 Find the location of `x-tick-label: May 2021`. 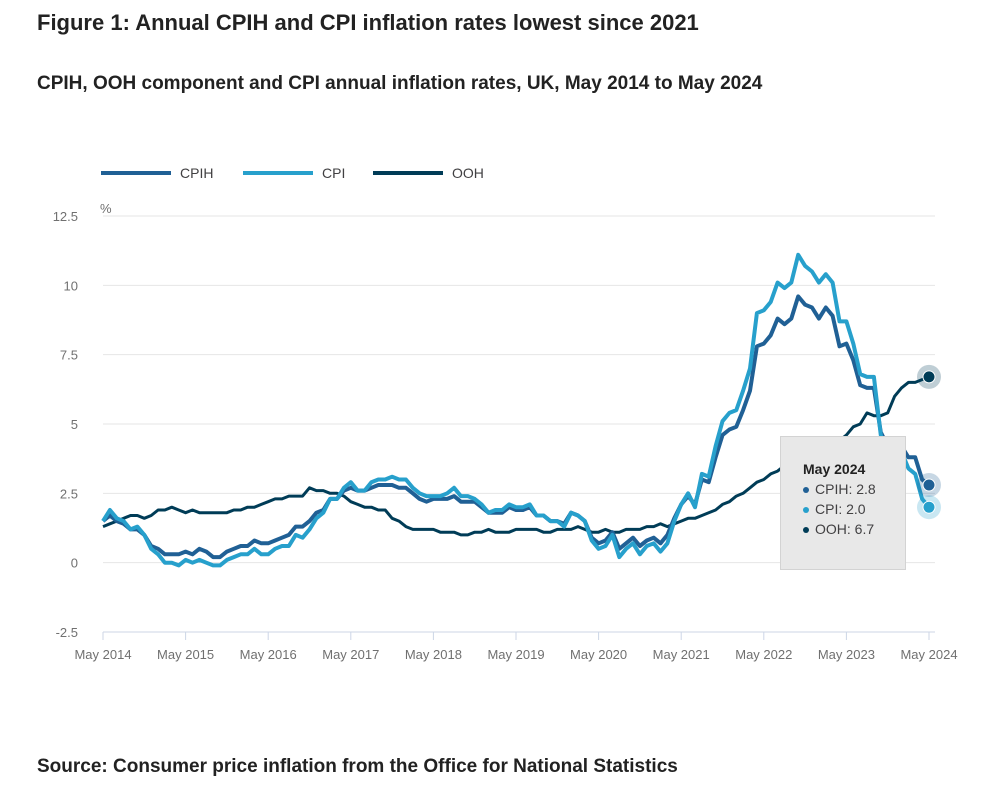

x-tick-label: May 2021 is located at coordinates (681, 654).